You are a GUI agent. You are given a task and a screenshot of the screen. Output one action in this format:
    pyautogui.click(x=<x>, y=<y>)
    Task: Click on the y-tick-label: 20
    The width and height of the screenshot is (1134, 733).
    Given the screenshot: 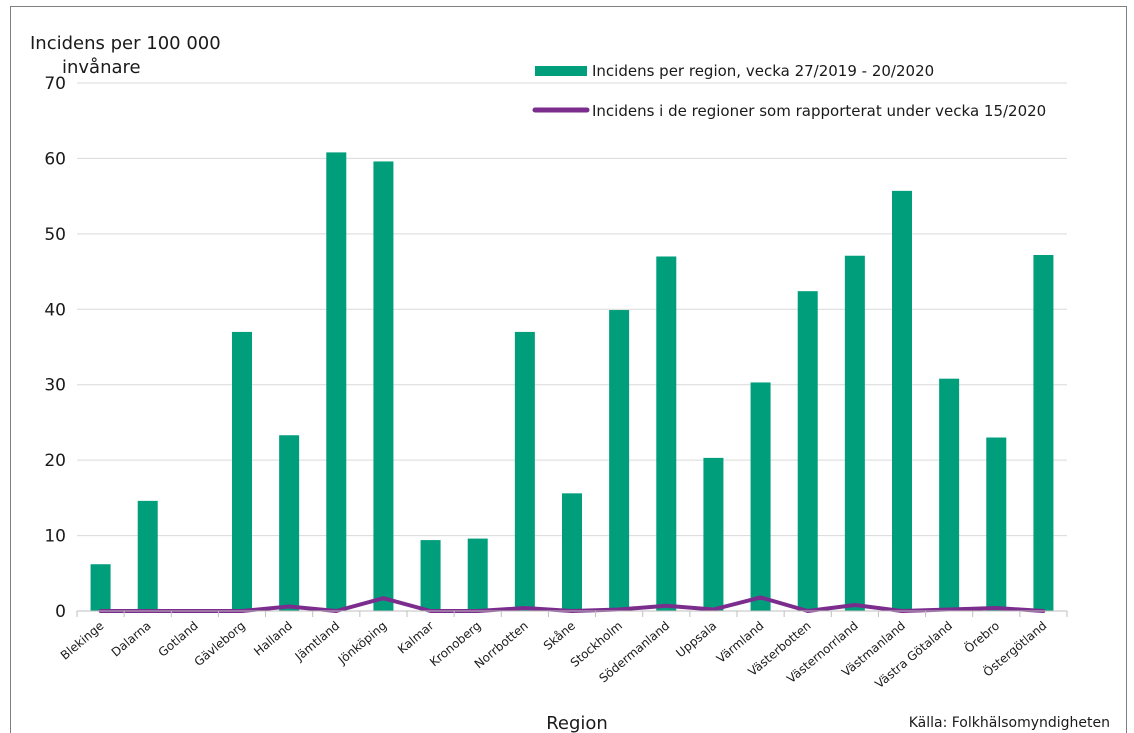 What is the action you would take?
    pyautogui.click(x=55, y=461)
    